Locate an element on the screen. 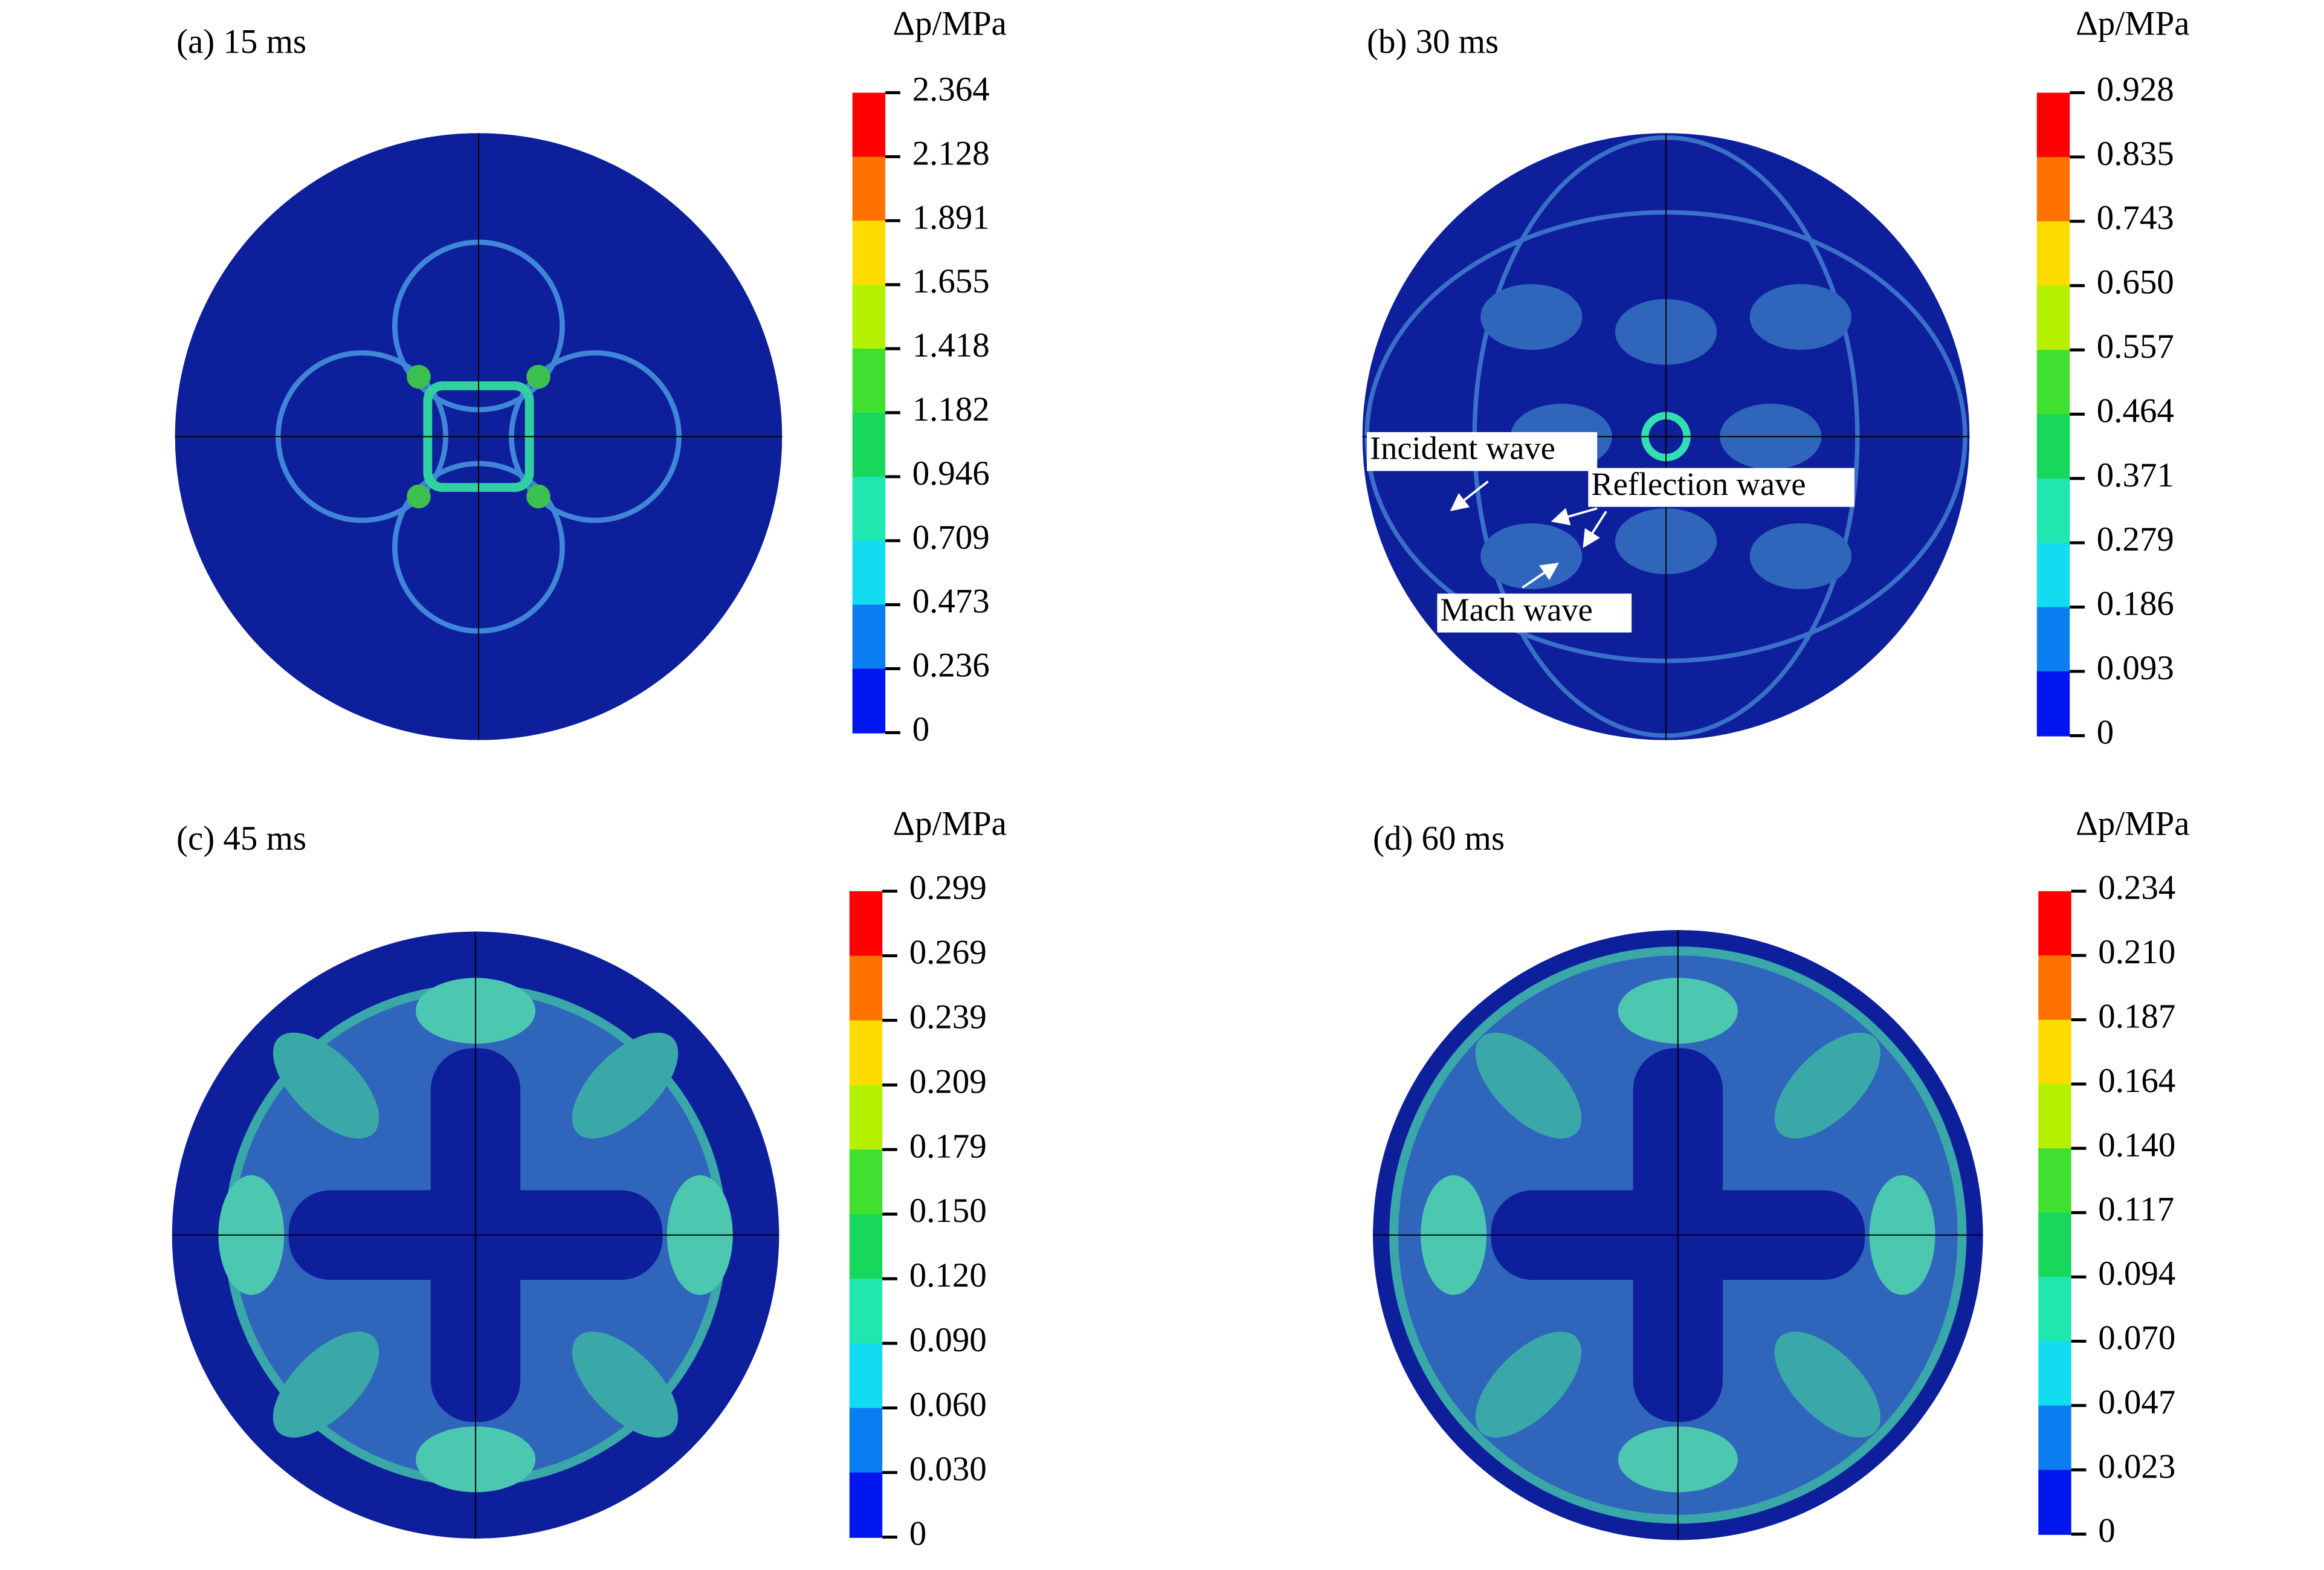 The image size is (2324, 1570). colorbar-label: 0.236 is located at coordinates (951, 666).